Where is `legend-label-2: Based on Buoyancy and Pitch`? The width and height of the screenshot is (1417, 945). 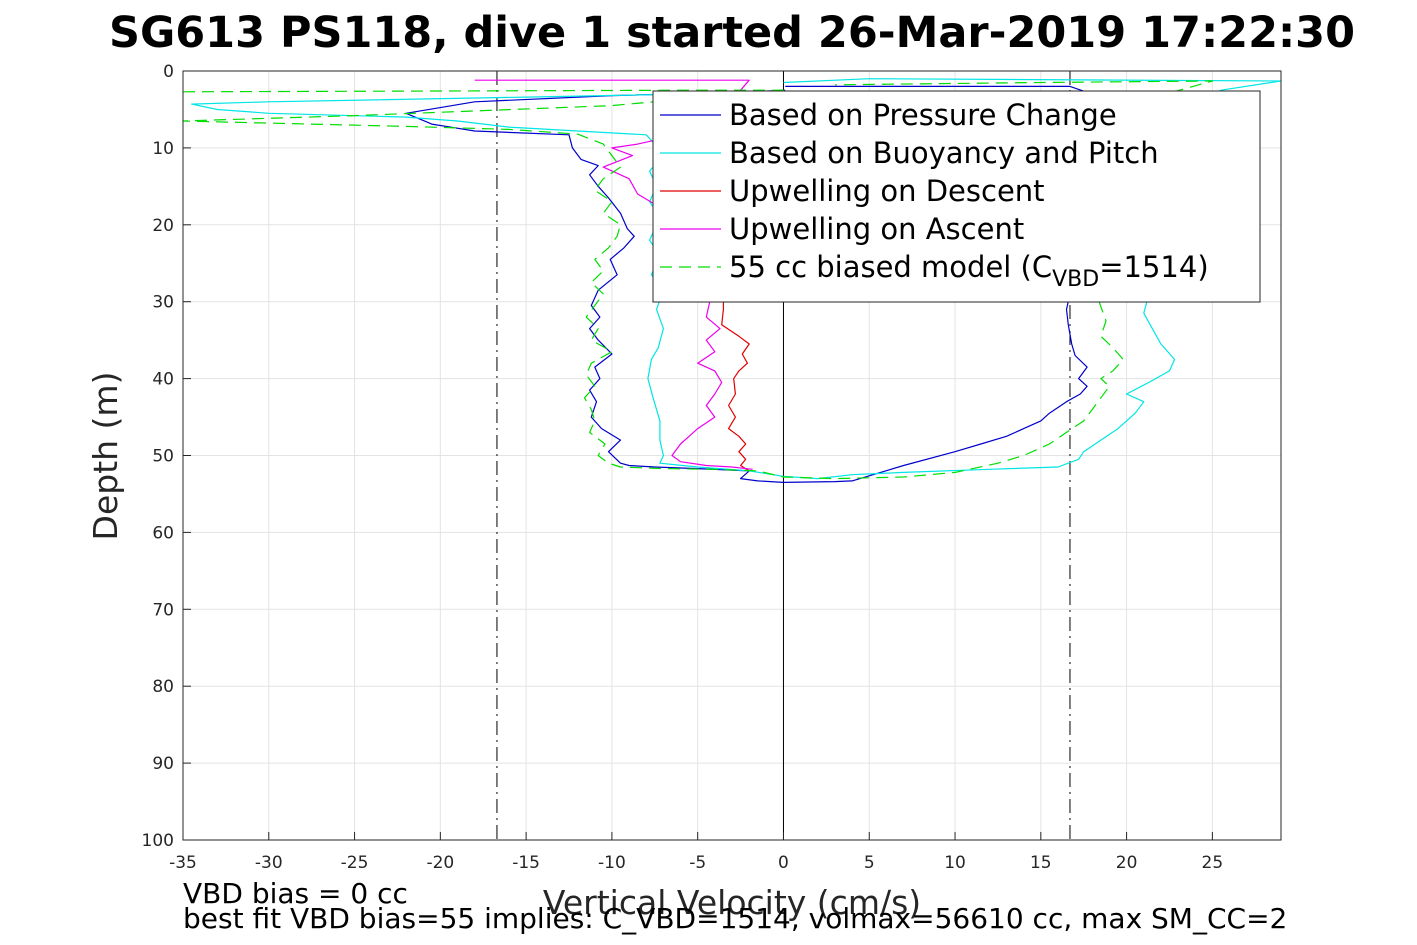 legend-label-2: Based on Buoyancy and Pitch is located at coordinates (944, 153).